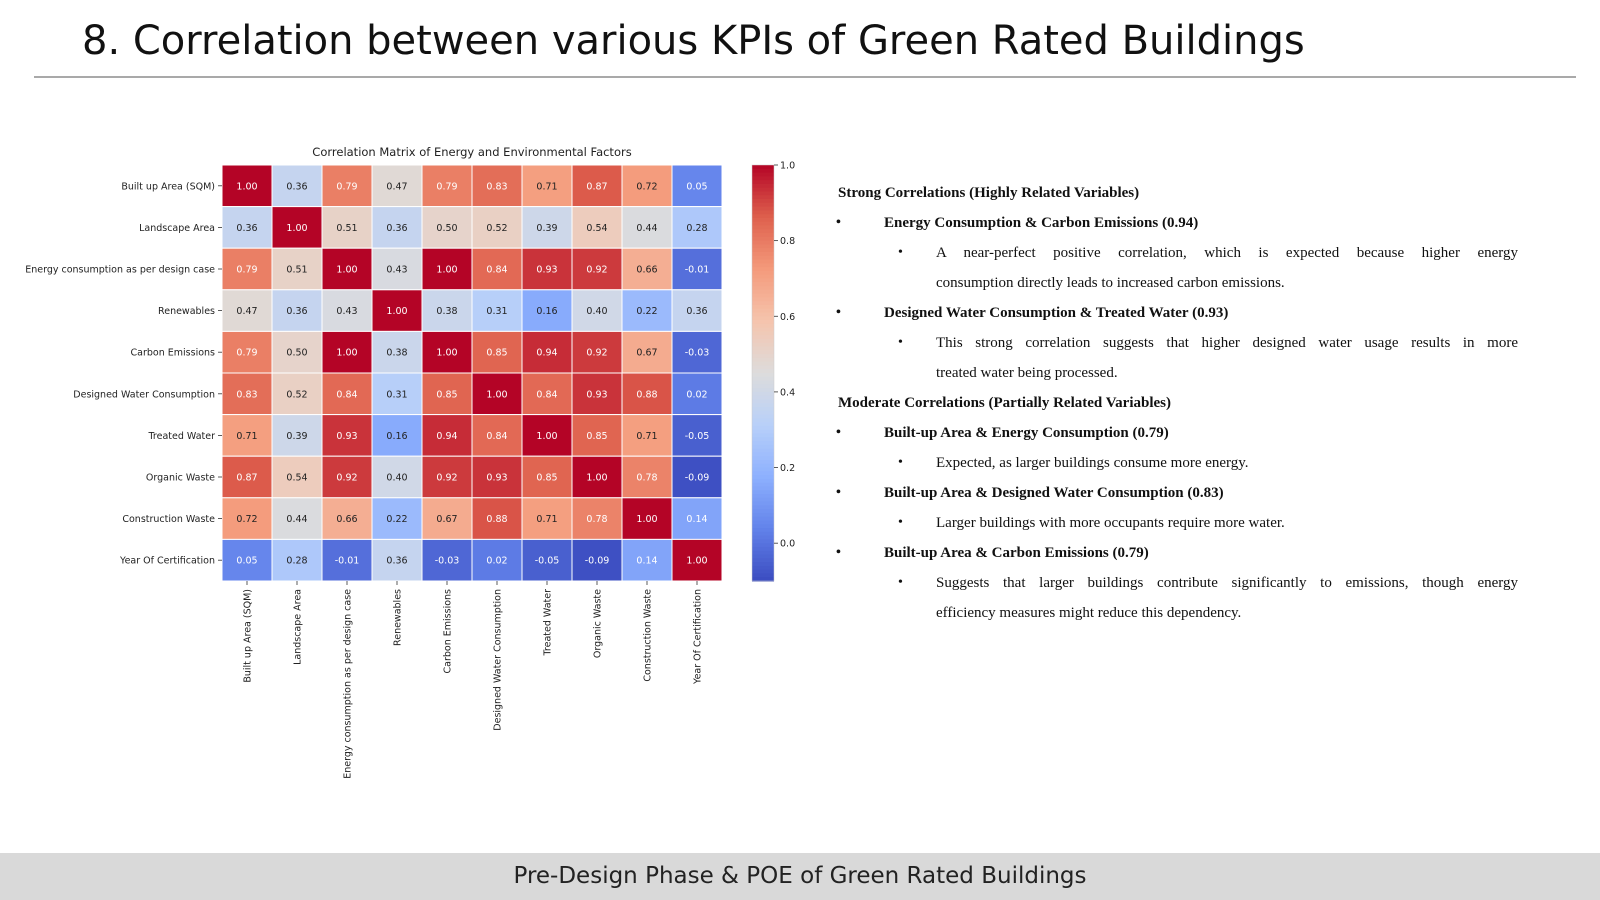  I want to click on x-tick-label: Construction Waste, so click(648, 635).